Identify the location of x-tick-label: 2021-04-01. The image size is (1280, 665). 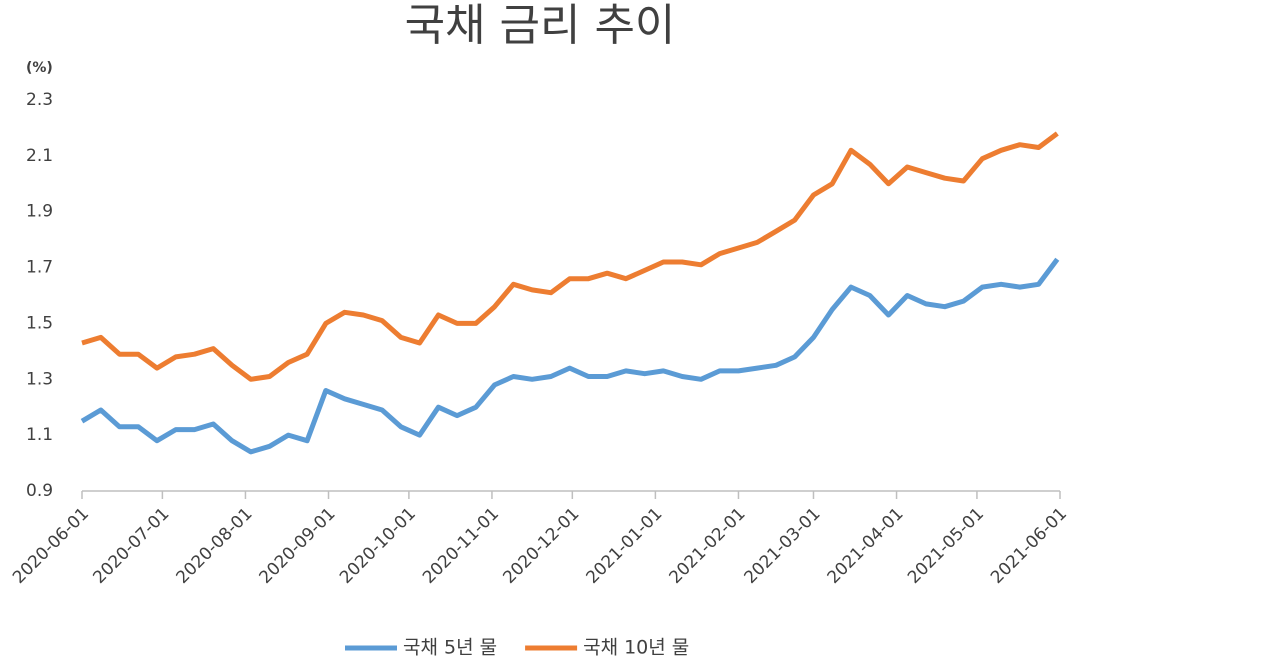
(866, 546).